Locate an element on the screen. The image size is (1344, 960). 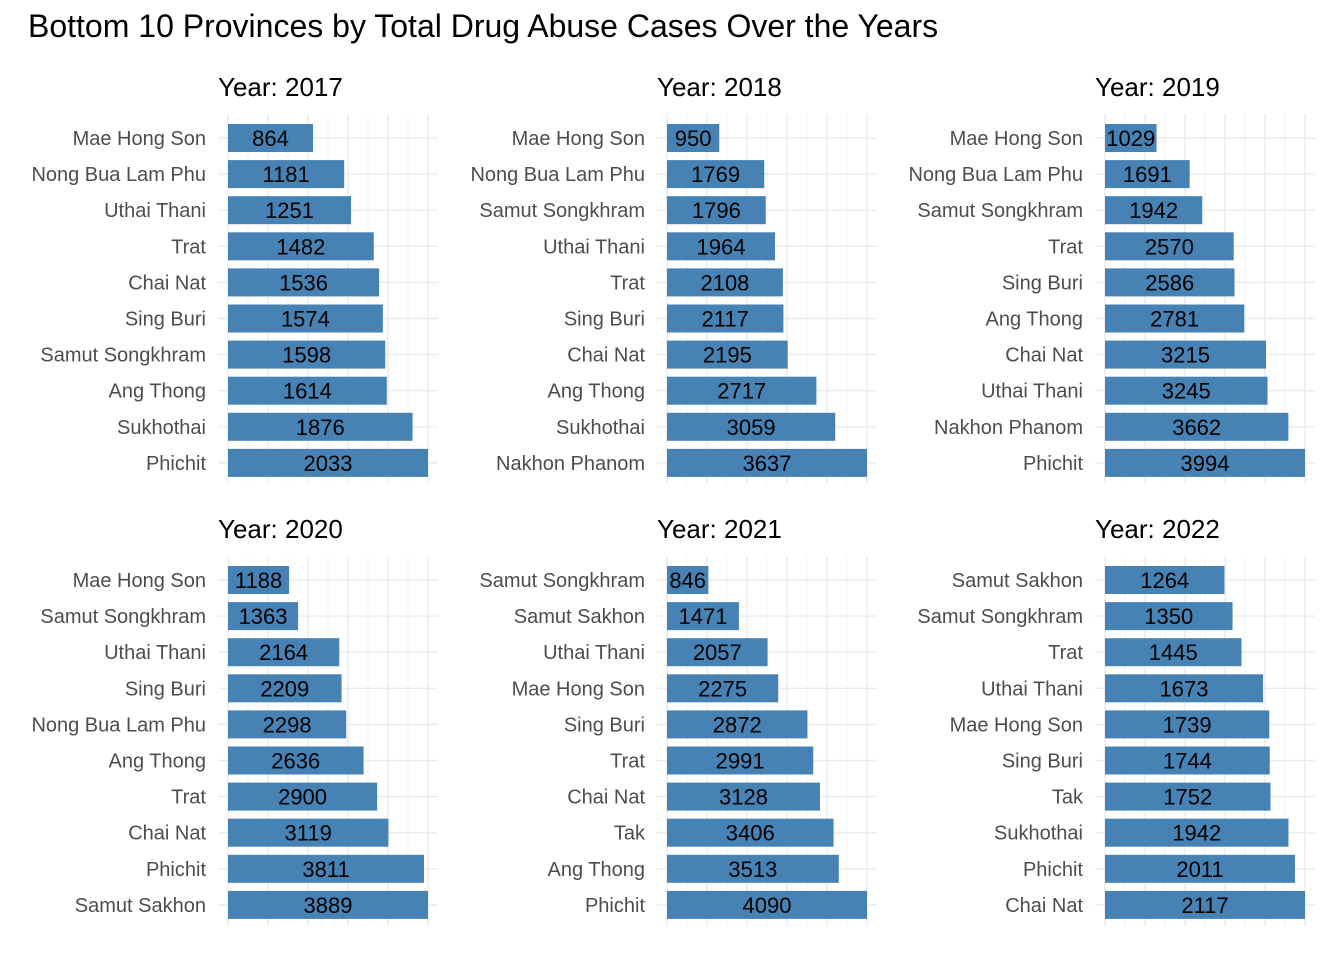
value-label: 2117 is located at coordinates (1204, 905).